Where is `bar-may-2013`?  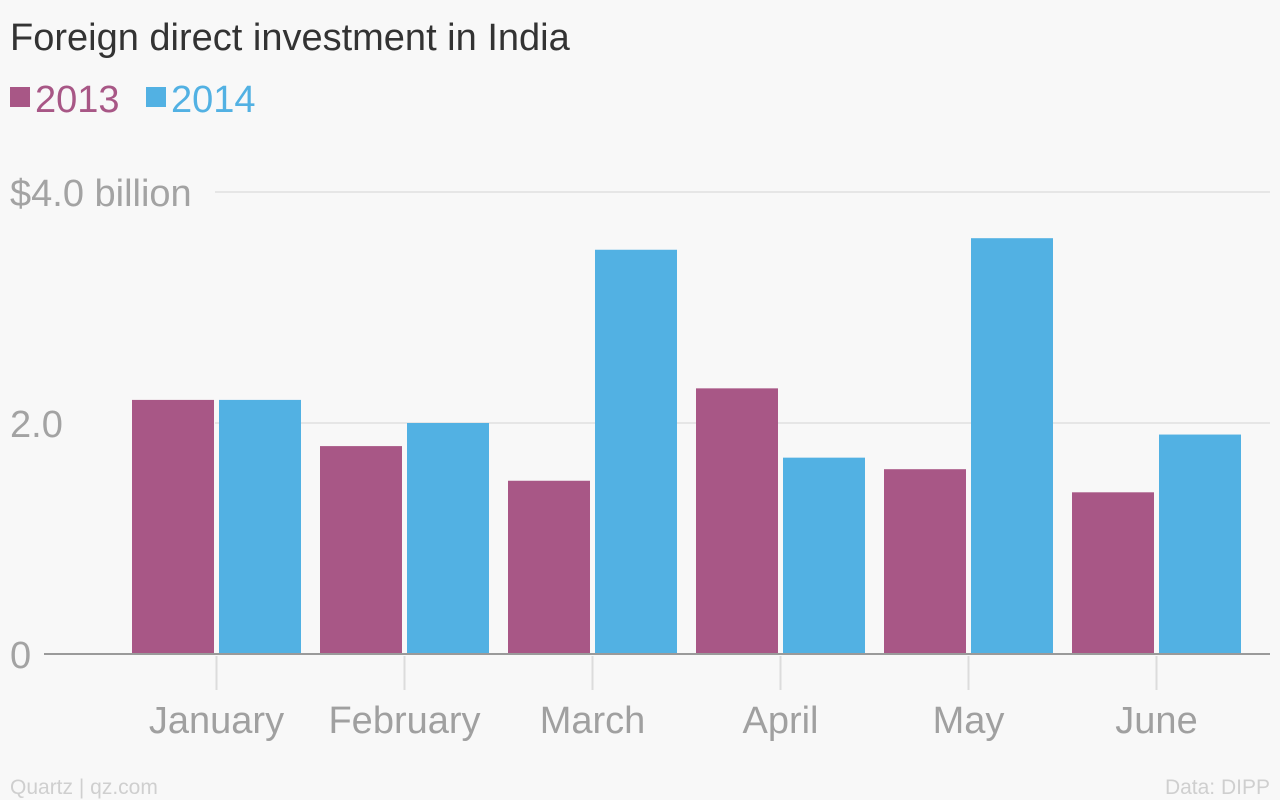
bar-may-2013 is located at coordinates (925, 561).